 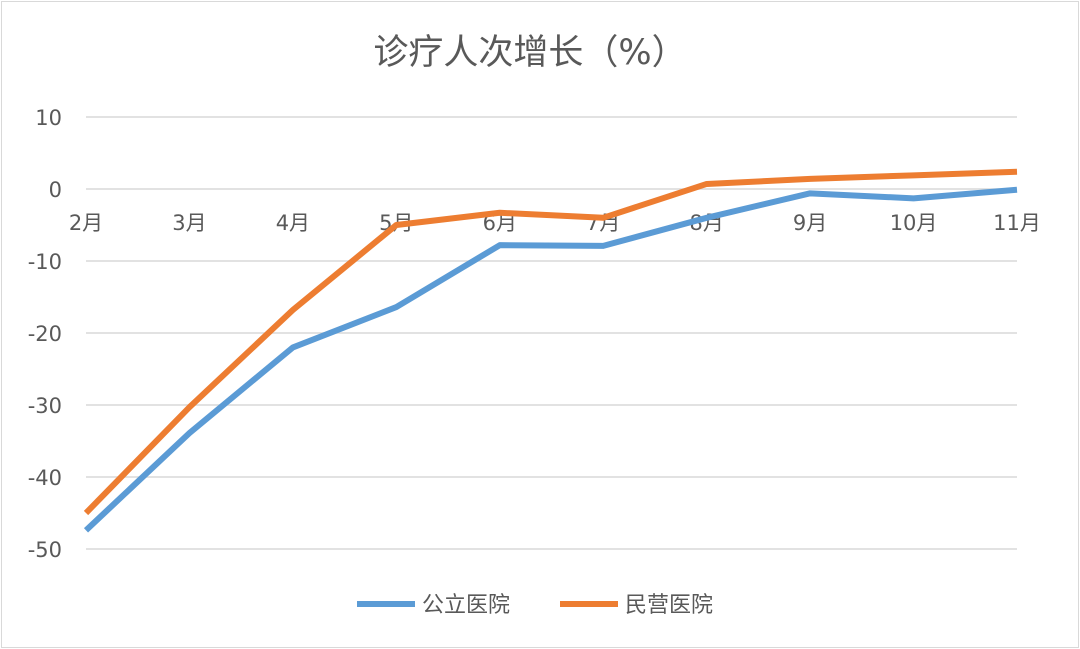 I want to click on y-tick-label: -50, so click(x=45, y=550).